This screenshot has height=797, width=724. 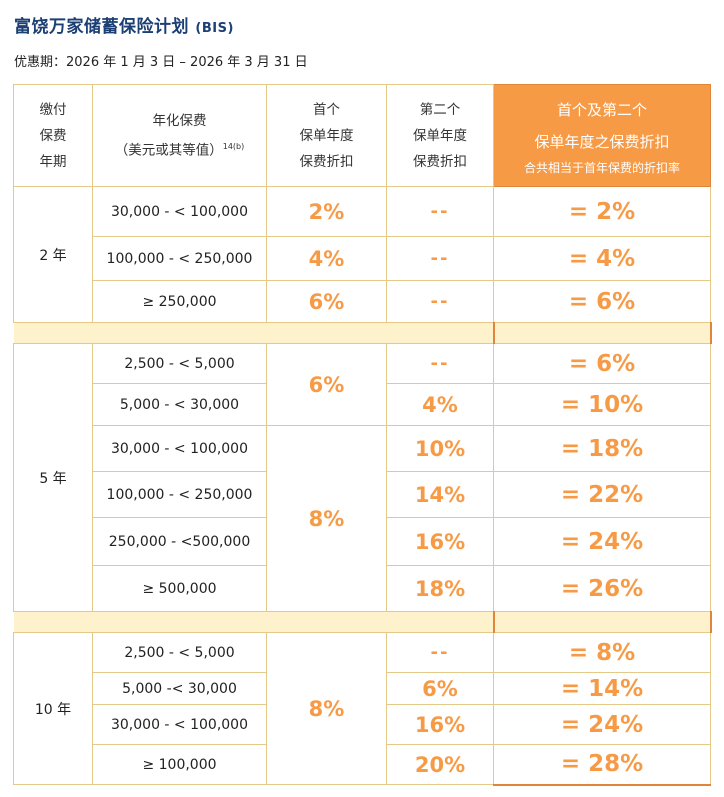 I want to click on header-first-line2: 保单年度, so click(x=326, y=135).